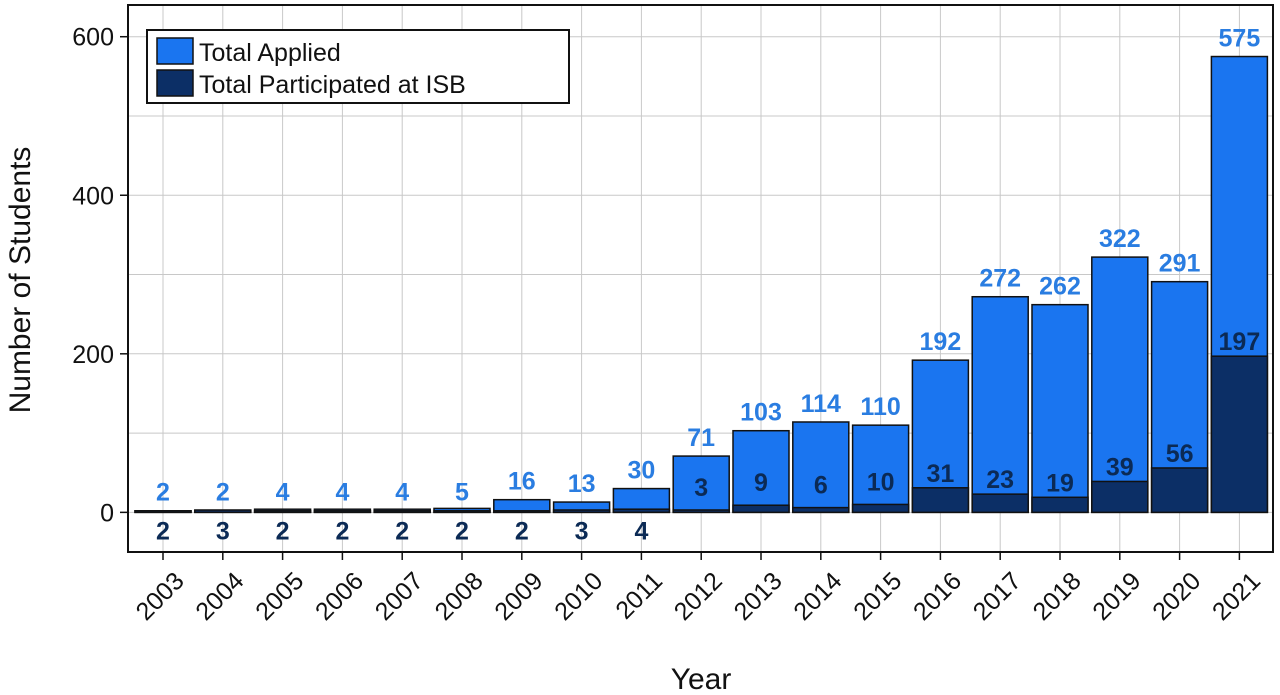  Describe the element at coordinates (399, 596) in the screenshot. I see `x-tick-label: 2007` at that location.